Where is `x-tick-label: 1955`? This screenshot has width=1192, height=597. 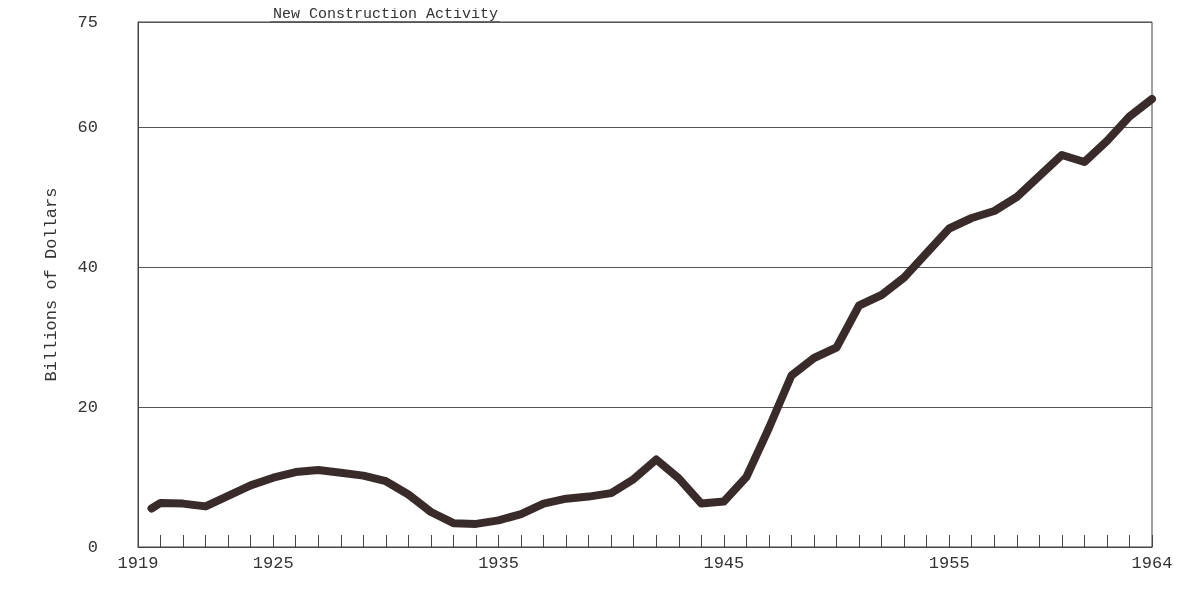 x-tick-label: 1955 is located at coordinates (949, 563).